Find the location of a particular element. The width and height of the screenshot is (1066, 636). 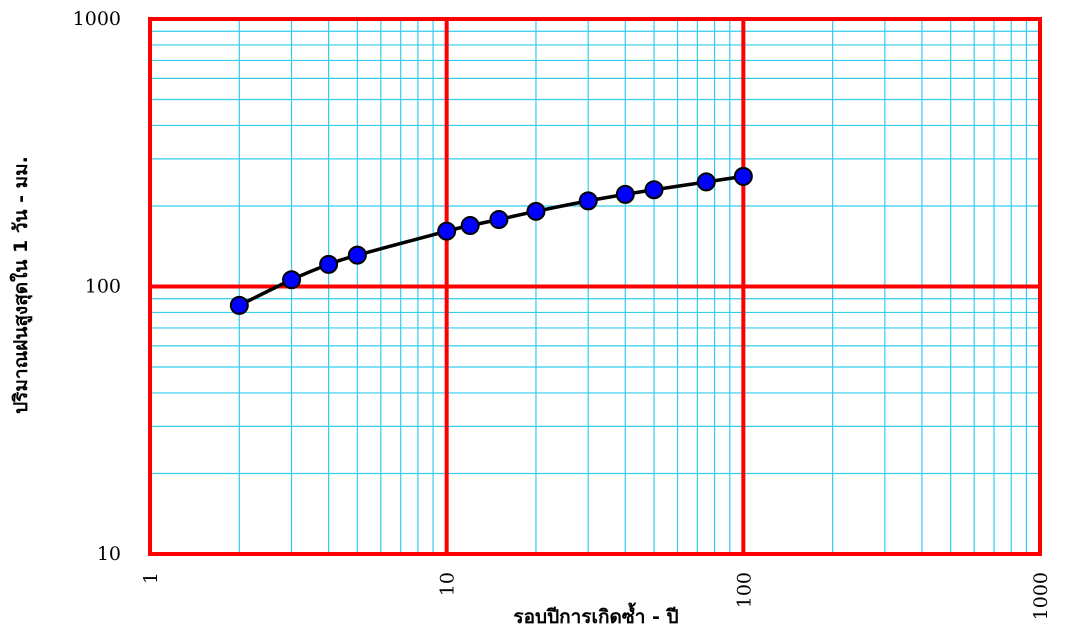

series-layer is located at coordinates (491, 240).